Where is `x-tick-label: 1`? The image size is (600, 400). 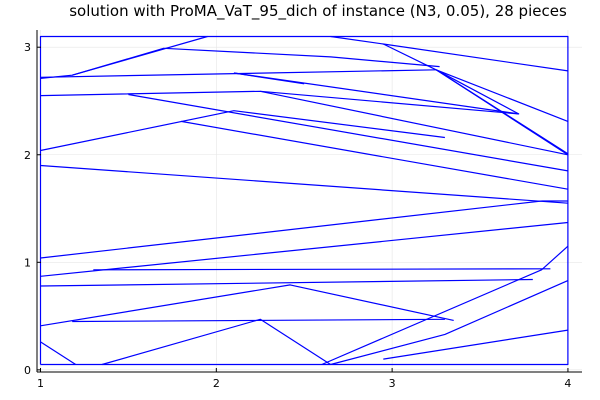 x-tick-label: 1 is located at coordinates (40, 383).